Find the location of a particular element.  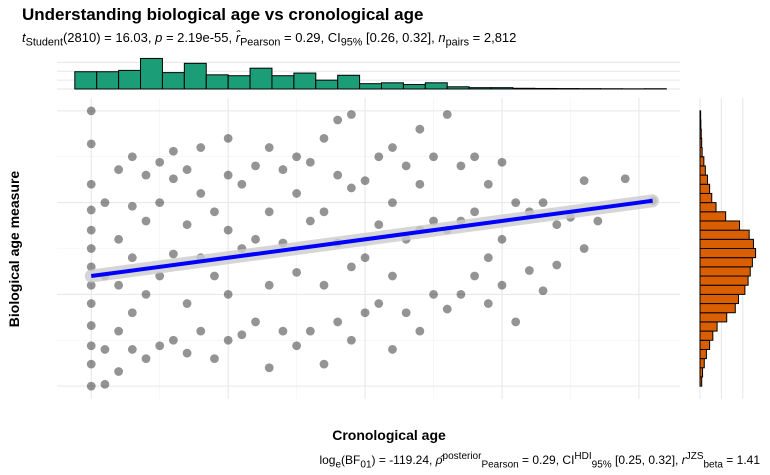

caption-rho-sup: posterior is located at coordinates (462, 456).